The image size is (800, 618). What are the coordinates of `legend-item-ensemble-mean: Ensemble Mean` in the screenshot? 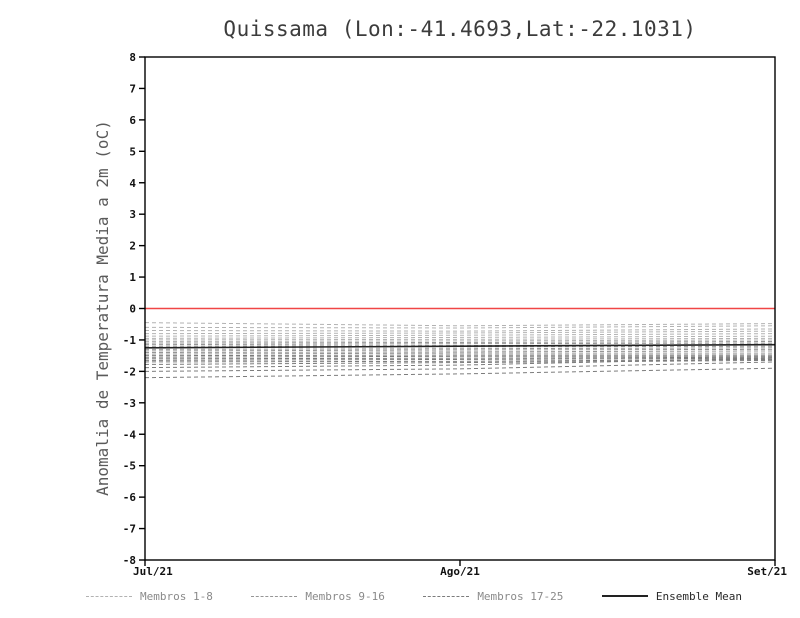 It's located at (671, 596).